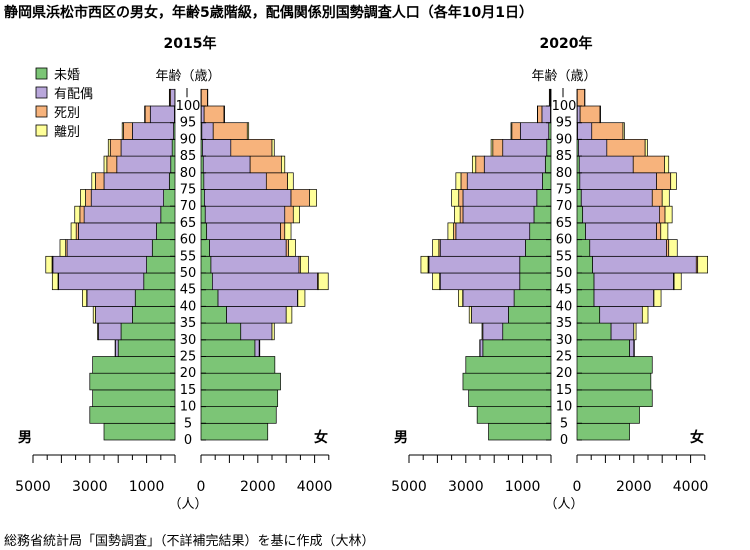  What do you see at coordinates (190, 43) in the screenshot?
I see `panel-year-title: 2015年` at bounding box center [190, 43].